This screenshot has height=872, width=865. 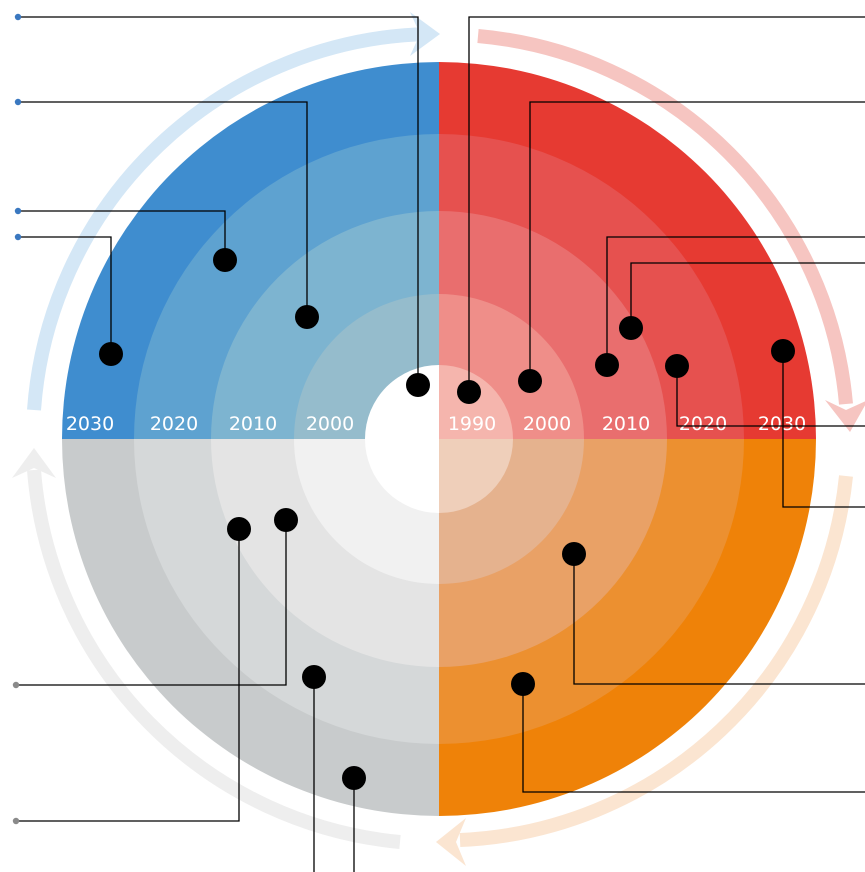 I want to click on gray-arrowhead-icon, so click(x=34, y=463).